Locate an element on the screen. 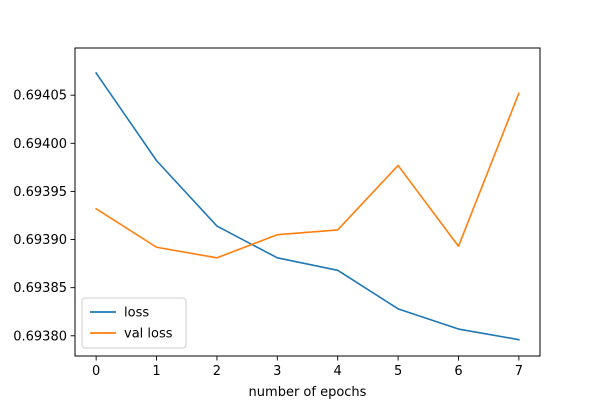  x-tick-label-6: 6 is located at coordinates (458, 371).